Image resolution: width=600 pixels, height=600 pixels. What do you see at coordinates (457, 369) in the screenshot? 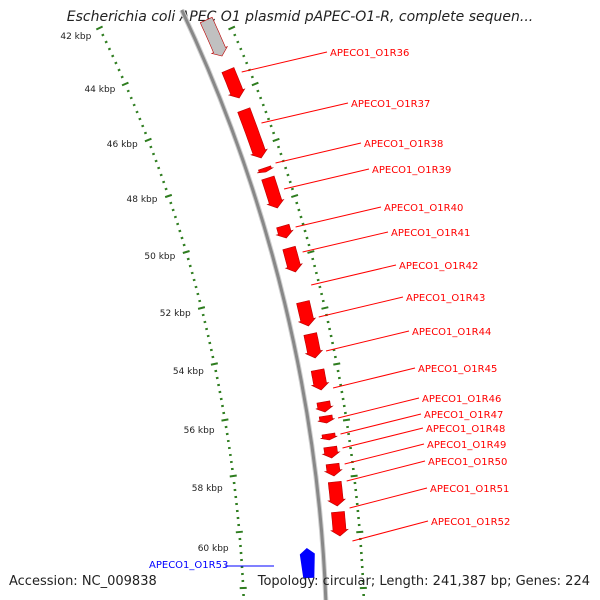
I see `gene-label: APECO1_O1R45` at bounding box center [457, 369].